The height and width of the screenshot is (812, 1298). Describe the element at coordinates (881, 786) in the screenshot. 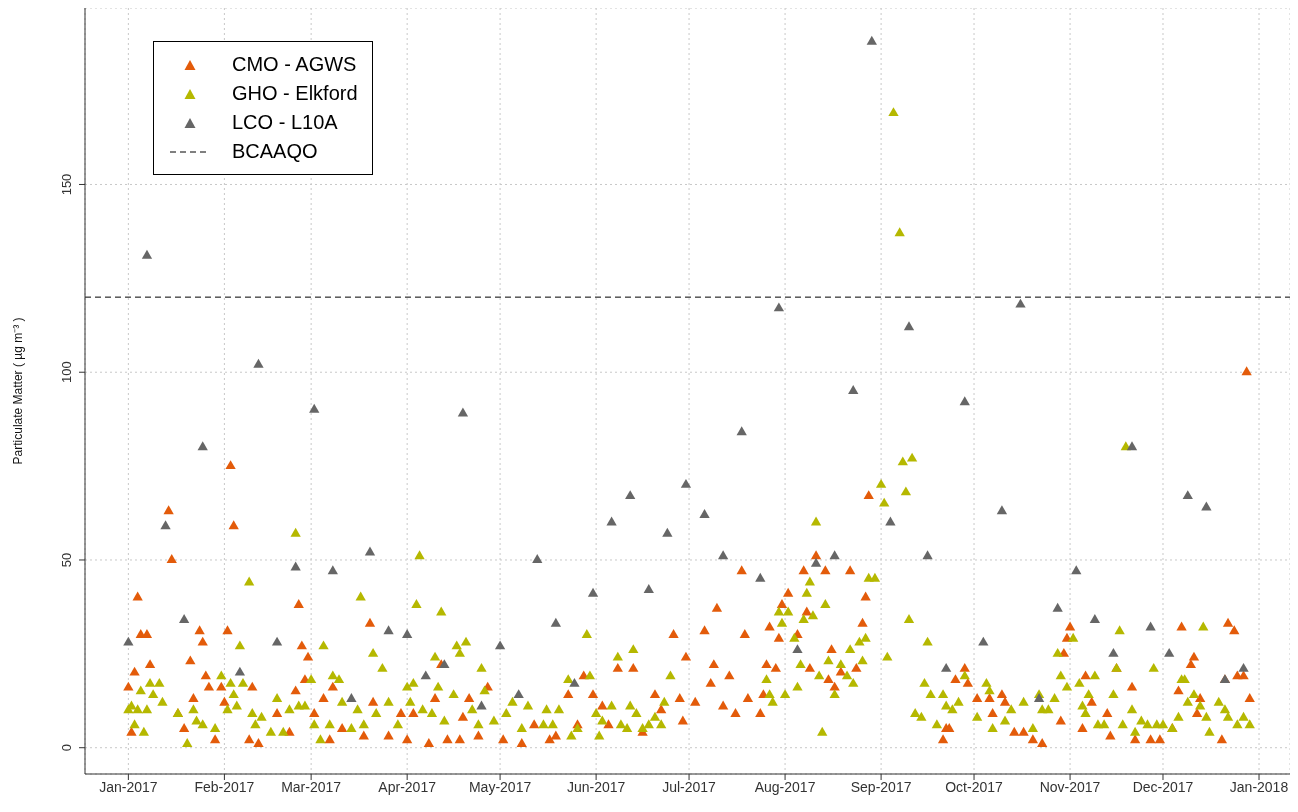

I see `x-tick-label: Sep-2017` at that location.